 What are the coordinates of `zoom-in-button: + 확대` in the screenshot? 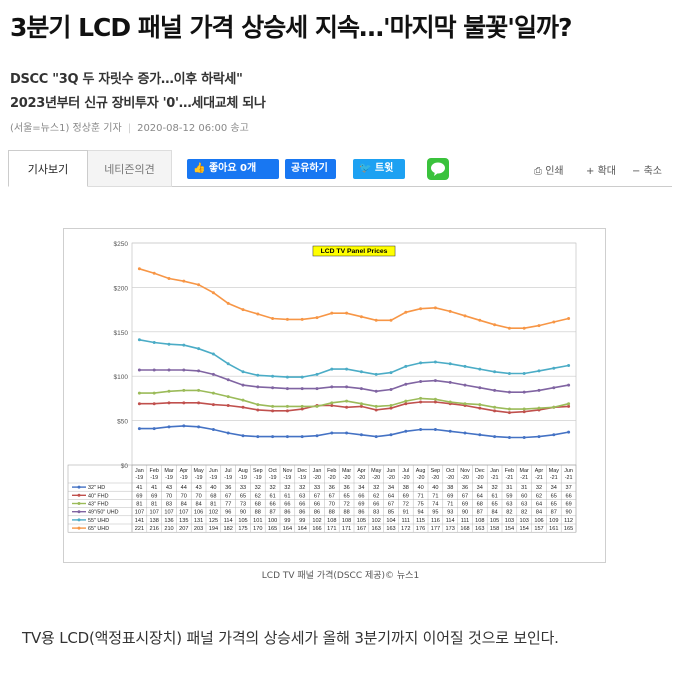 It's located at (601, 169).